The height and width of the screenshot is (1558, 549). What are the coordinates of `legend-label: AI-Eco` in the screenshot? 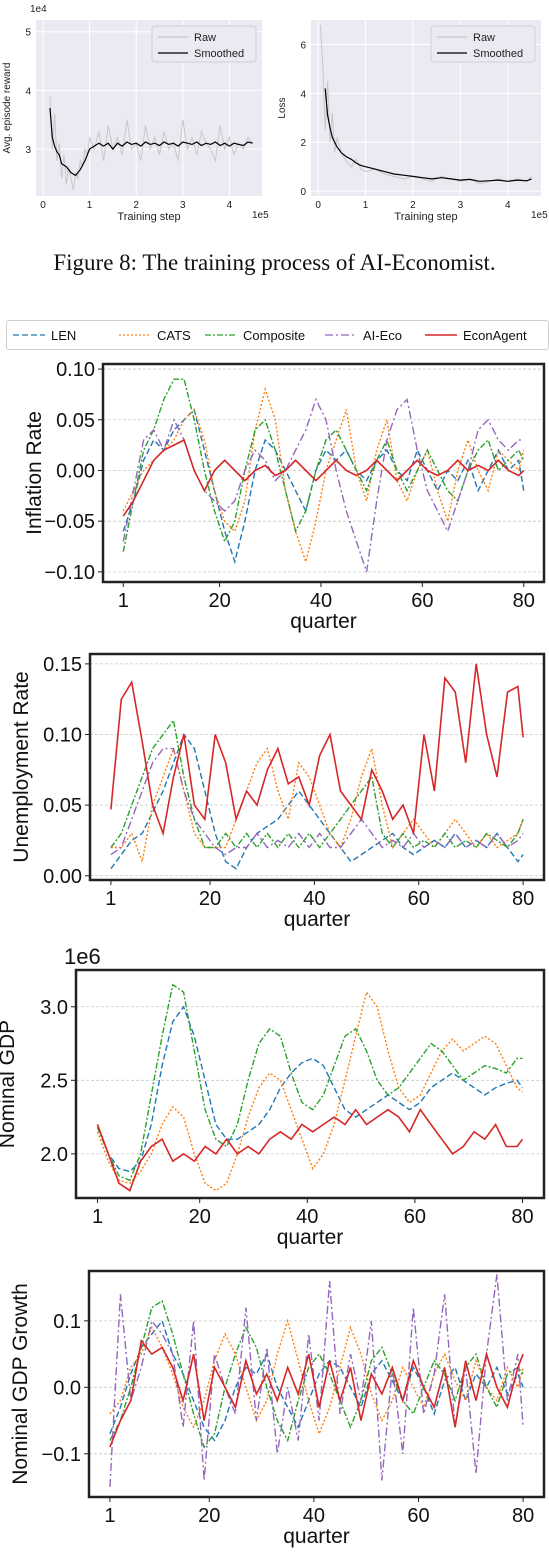 It's located at (382, 335).